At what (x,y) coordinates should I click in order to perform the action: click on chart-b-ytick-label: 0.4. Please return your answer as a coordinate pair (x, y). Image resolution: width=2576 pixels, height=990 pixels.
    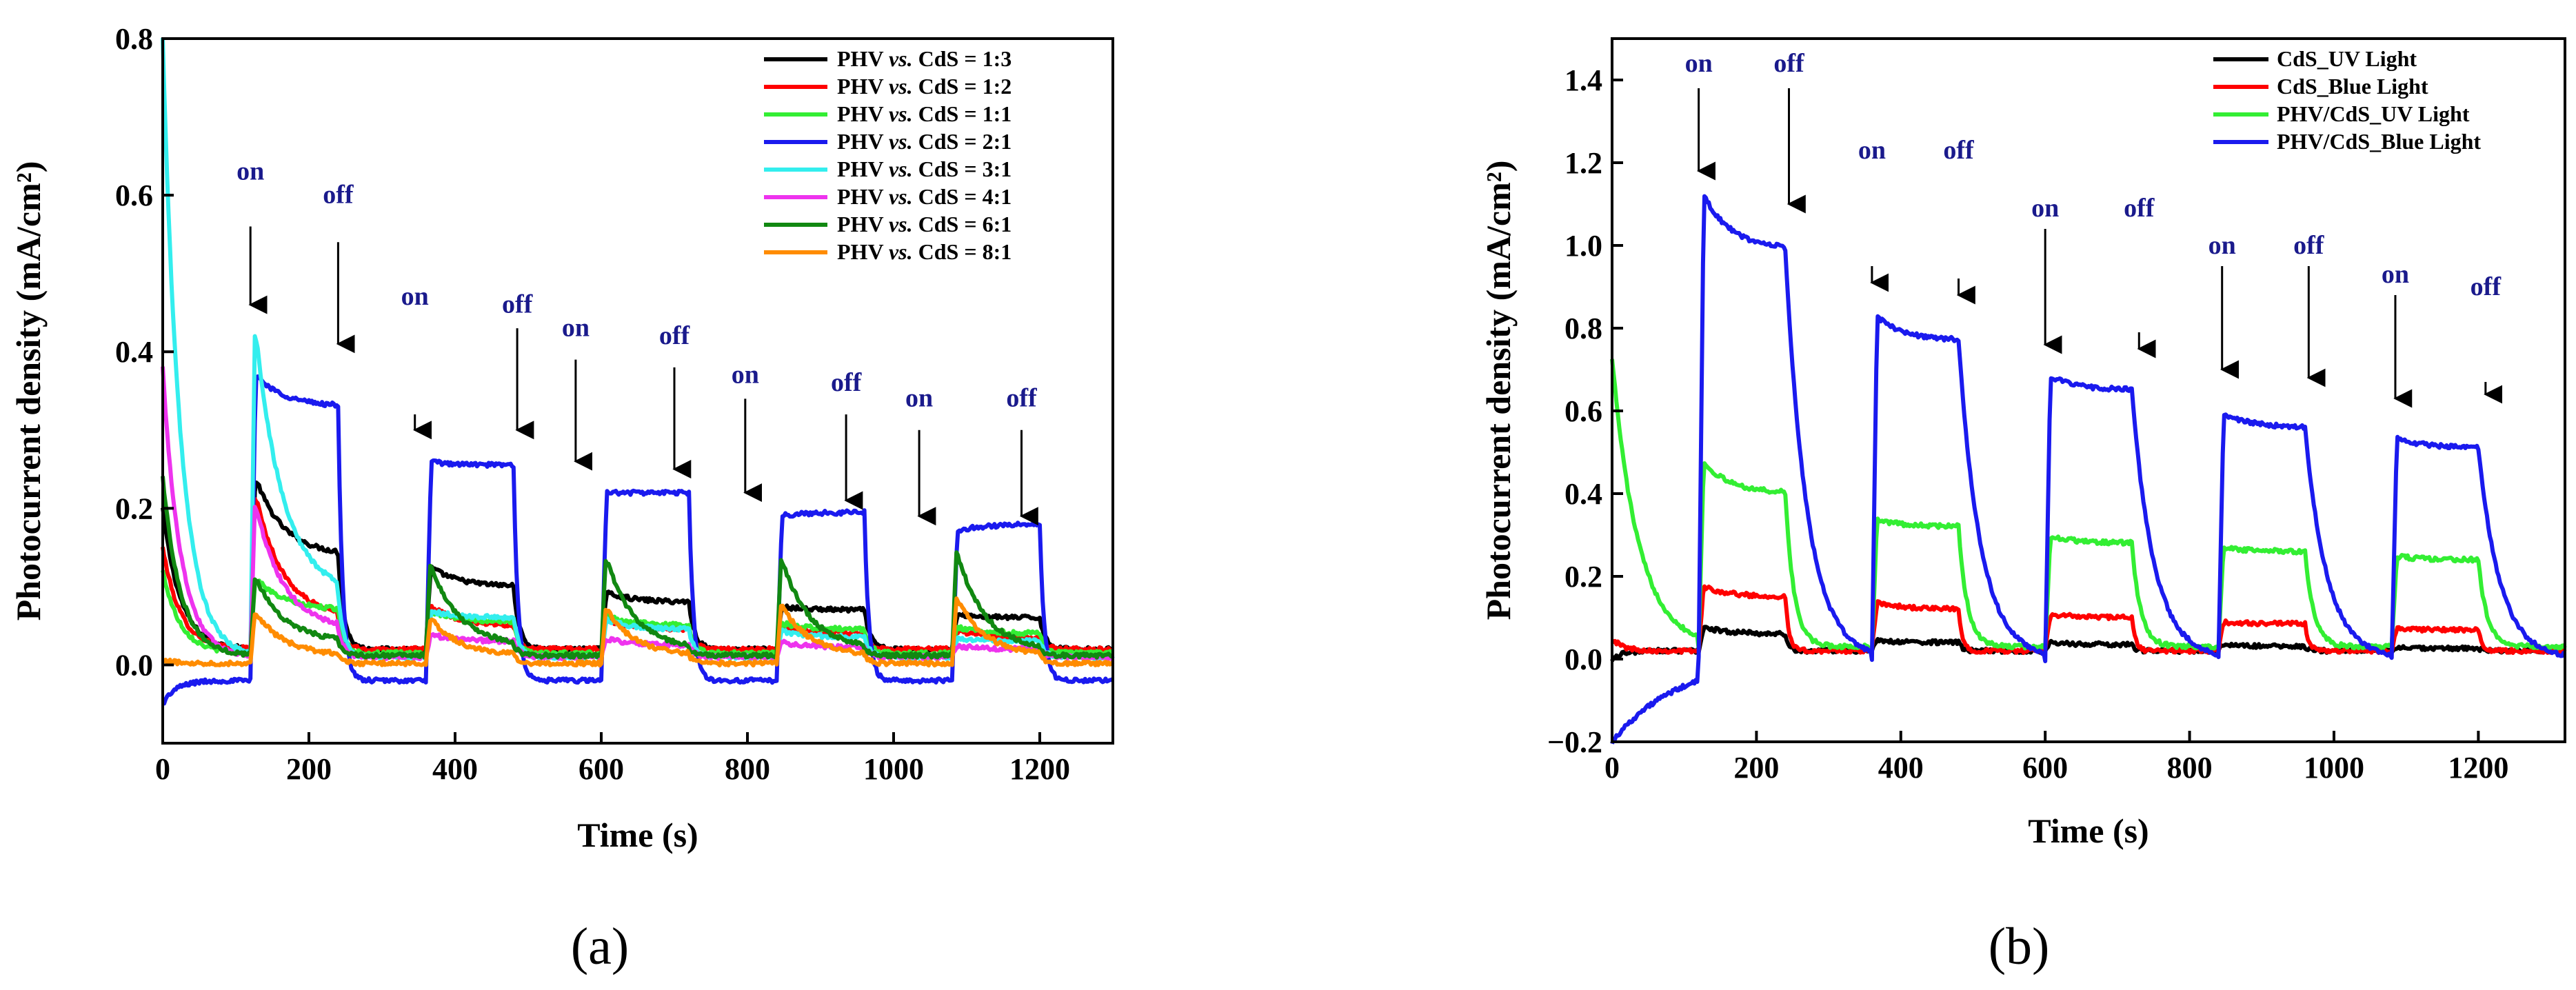
    Looking at the image, I should click on (1583, 494).